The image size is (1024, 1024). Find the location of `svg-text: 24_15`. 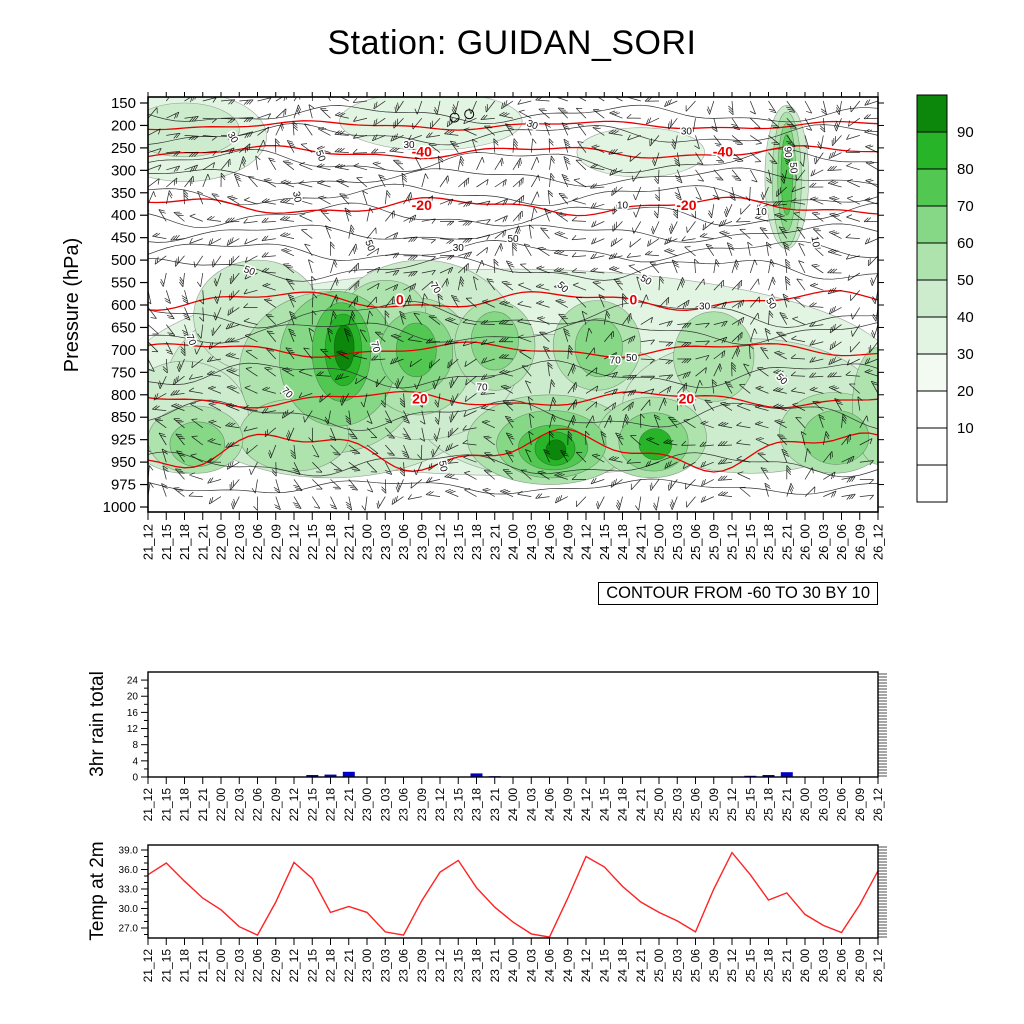

svg-text: 24_15 is located at coordinates (604, 966).